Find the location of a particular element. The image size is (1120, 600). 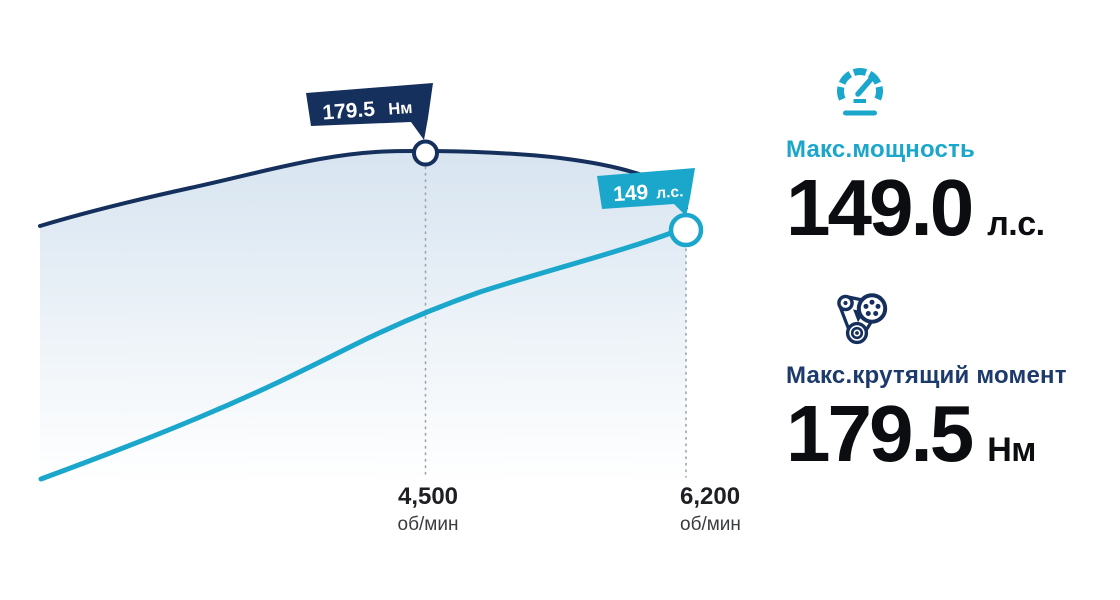

engine-belt-icon is located at coordinates (969, 321).